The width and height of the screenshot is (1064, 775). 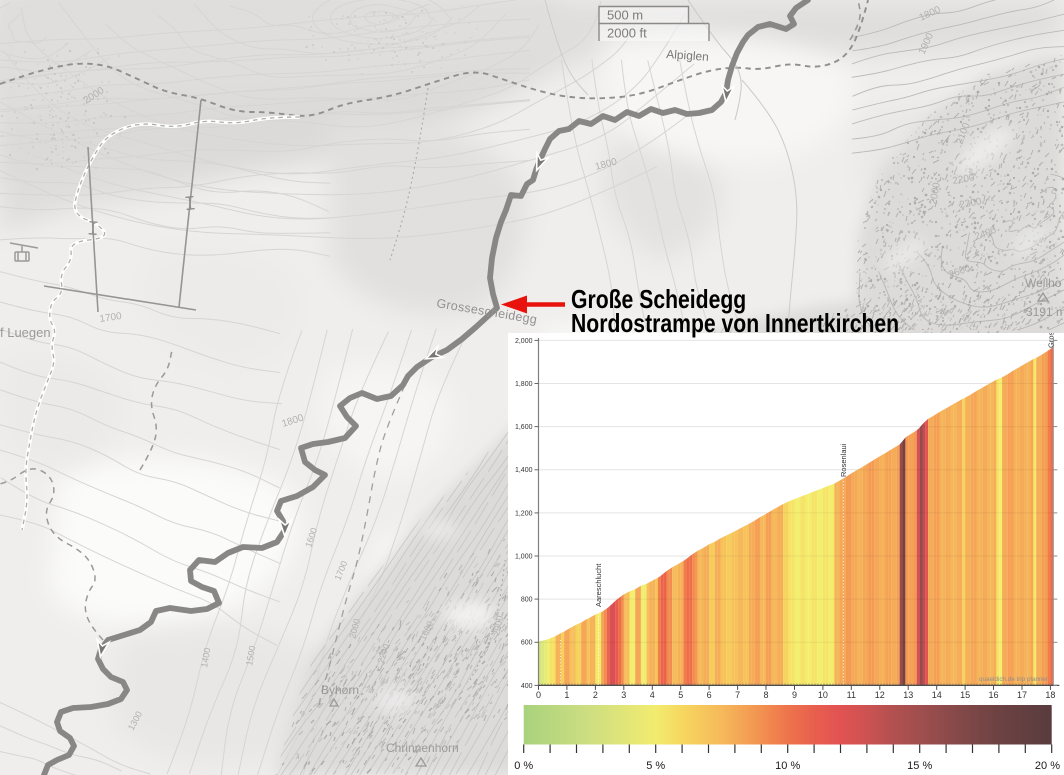 What do you see at coordinates (524, 556) in the screenshot?
I see `svg-text: 1,000` at bounding box center [524, 556].